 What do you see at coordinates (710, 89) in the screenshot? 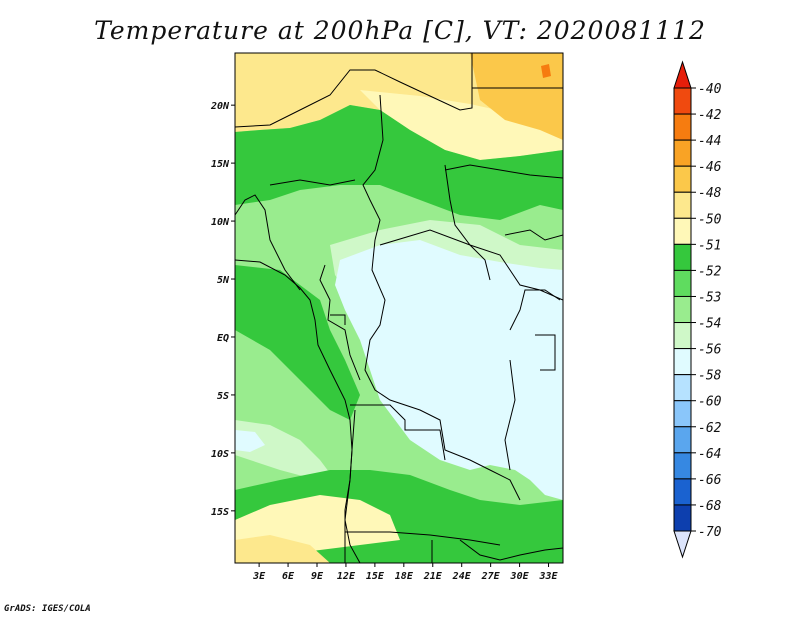
I see `colorbar-label: -40` at bounding box center [710, 89].